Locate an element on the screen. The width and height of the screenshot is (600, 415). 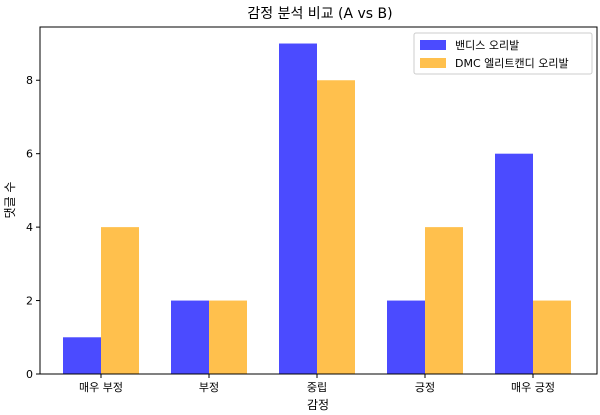
legend-box is located at coordinates (503, 53).